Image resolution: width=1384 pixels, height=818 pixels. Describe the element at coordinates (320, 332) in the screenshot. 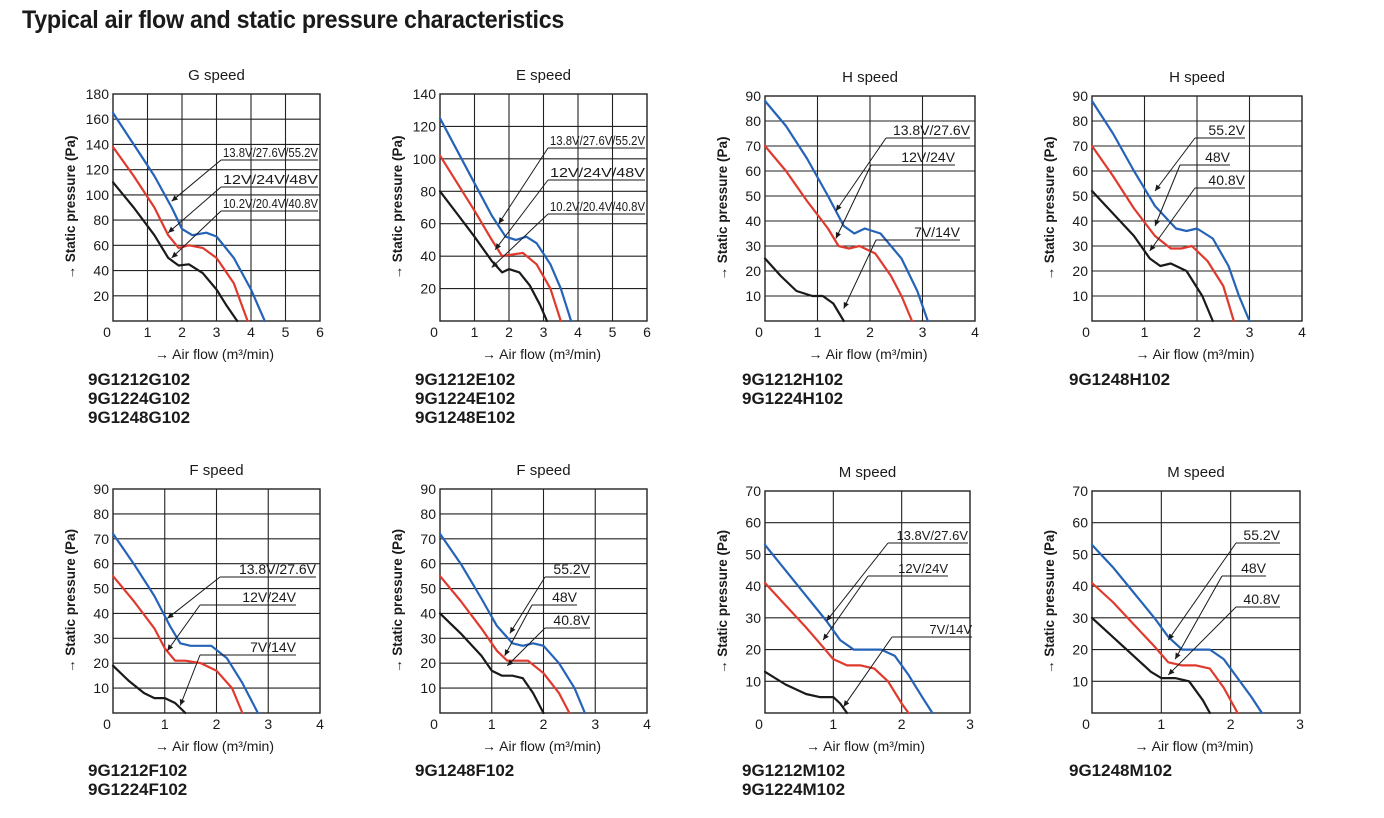

I see `x-tick-label: 6` at that location.